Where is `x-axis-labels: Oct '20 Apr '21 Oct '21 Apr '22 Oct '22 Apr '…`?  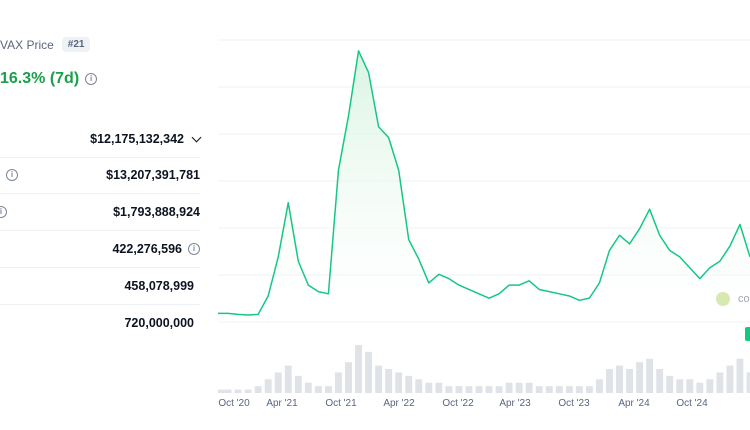
x-axis-labels: Oct '20 Apr '21 Oct '21 Apr '22 Oct '22 Apr '… is located at coordinates (484, 406).